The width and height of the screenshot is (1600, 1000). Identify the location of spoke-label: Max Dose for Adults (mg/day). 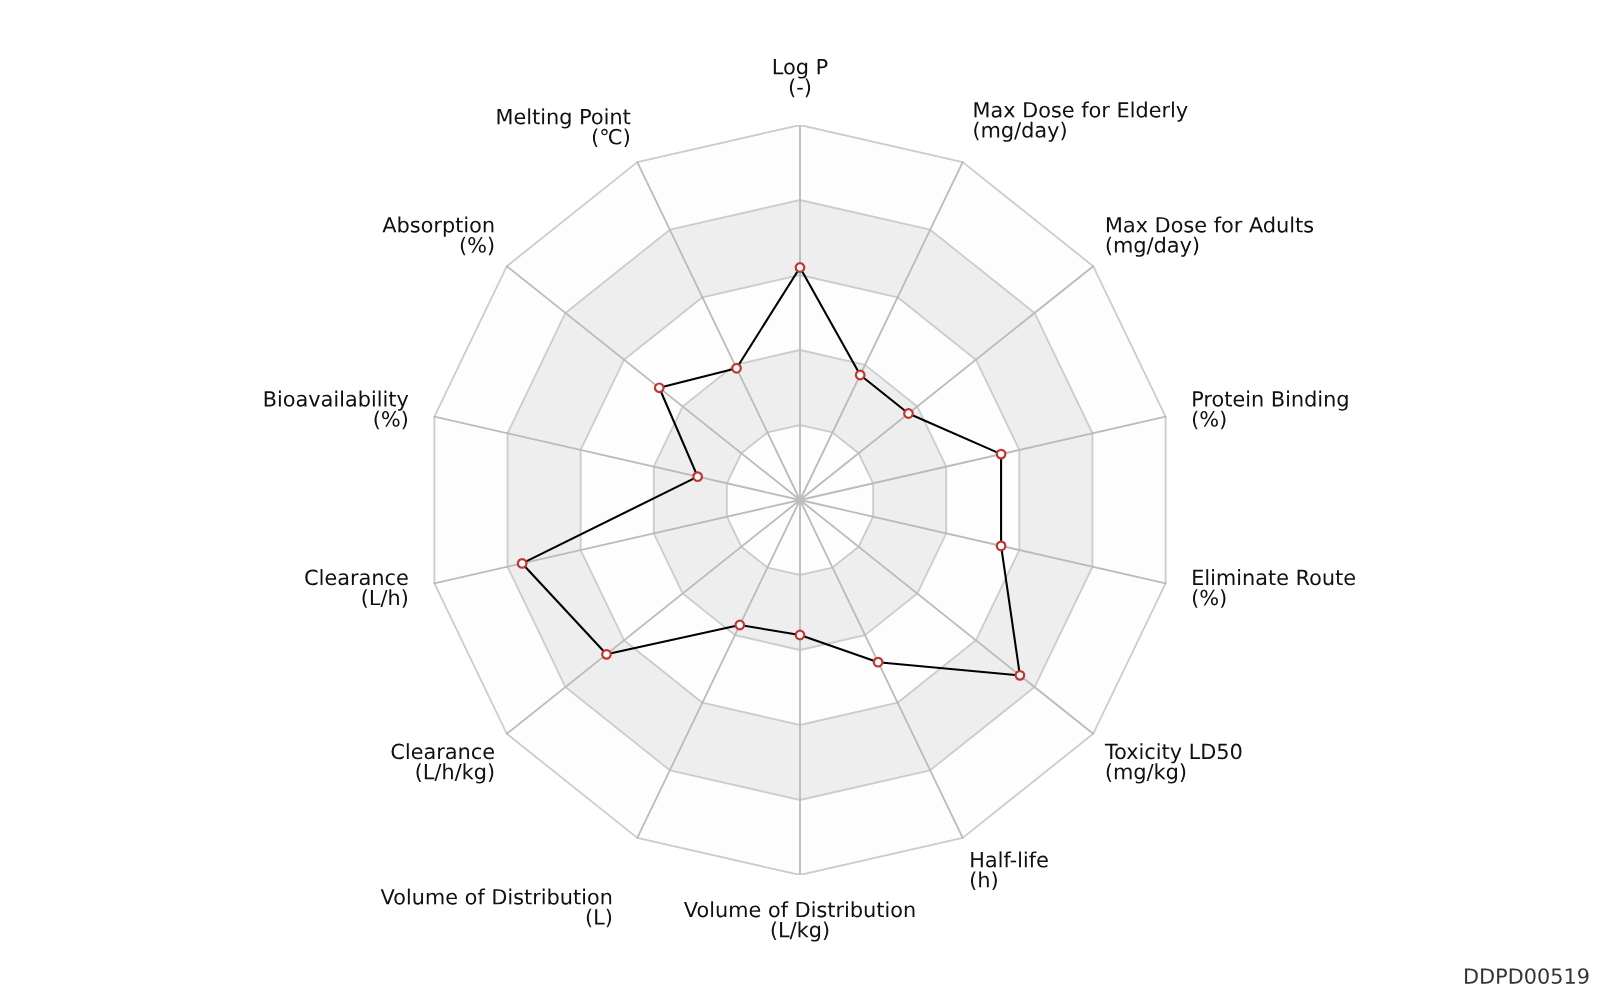
(1210, 236).